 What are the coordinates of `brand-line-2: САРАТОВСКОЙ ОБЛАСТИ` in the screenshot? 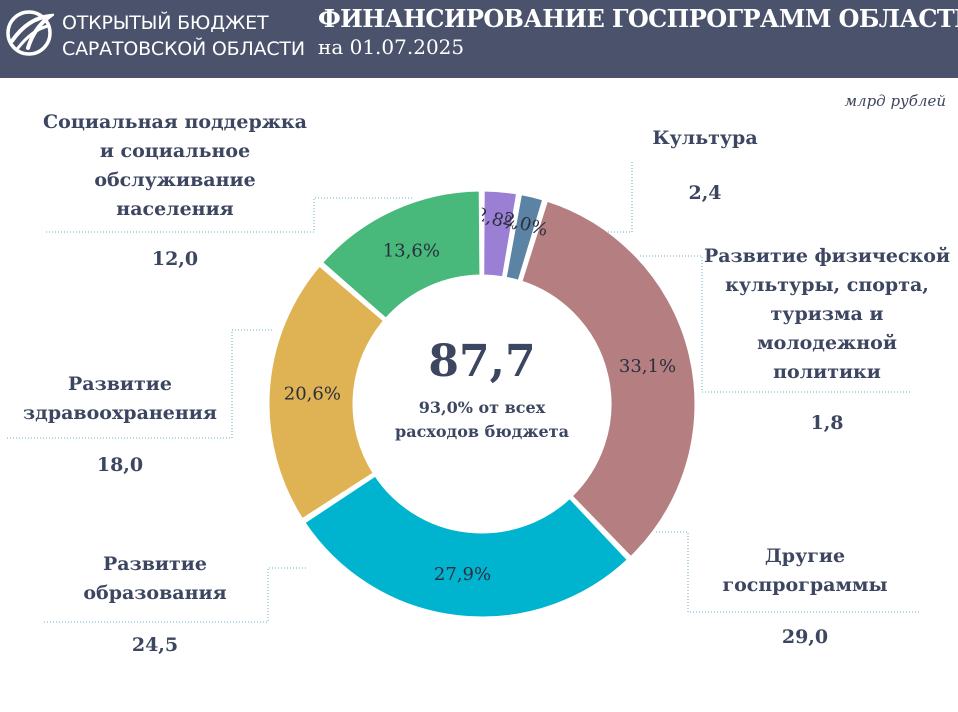 It's located at (183, 49).